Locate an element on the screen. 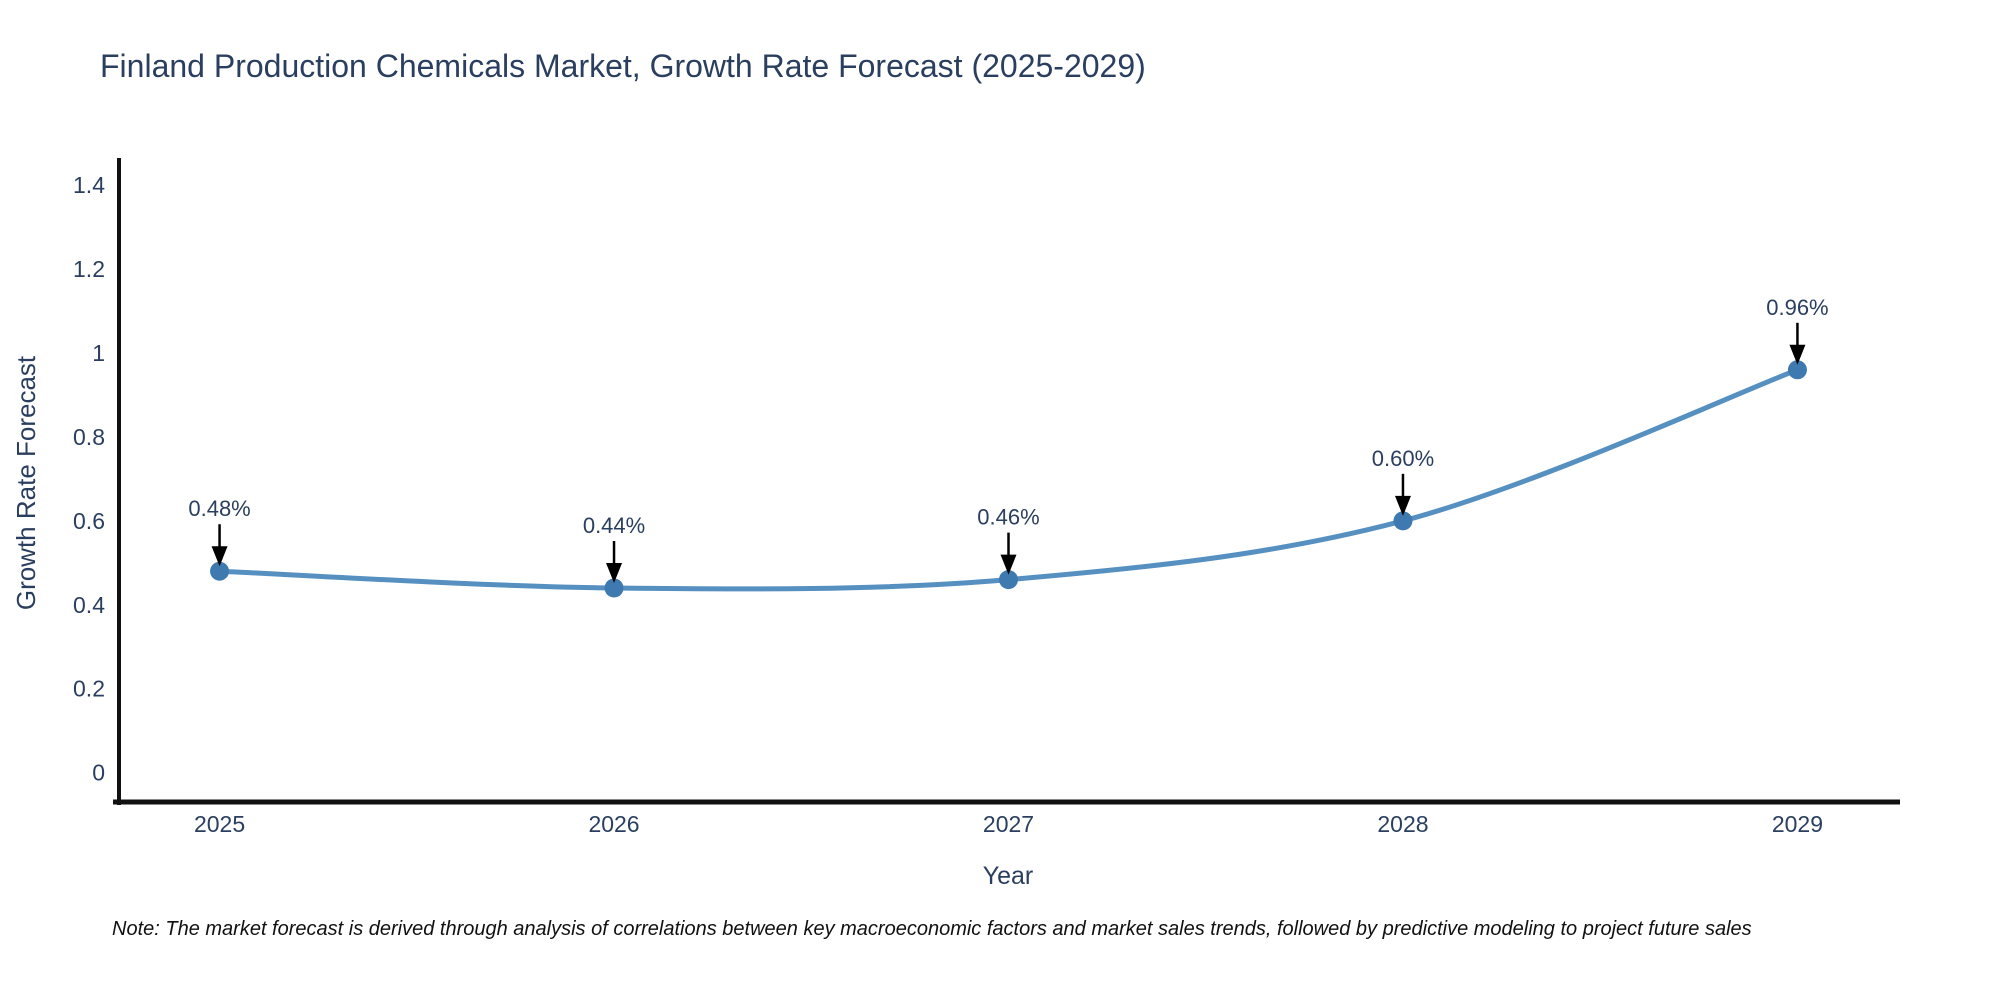 The image size is (2000, 1000). y-tick-label: 1.4 is located at coordinates (89, 185).